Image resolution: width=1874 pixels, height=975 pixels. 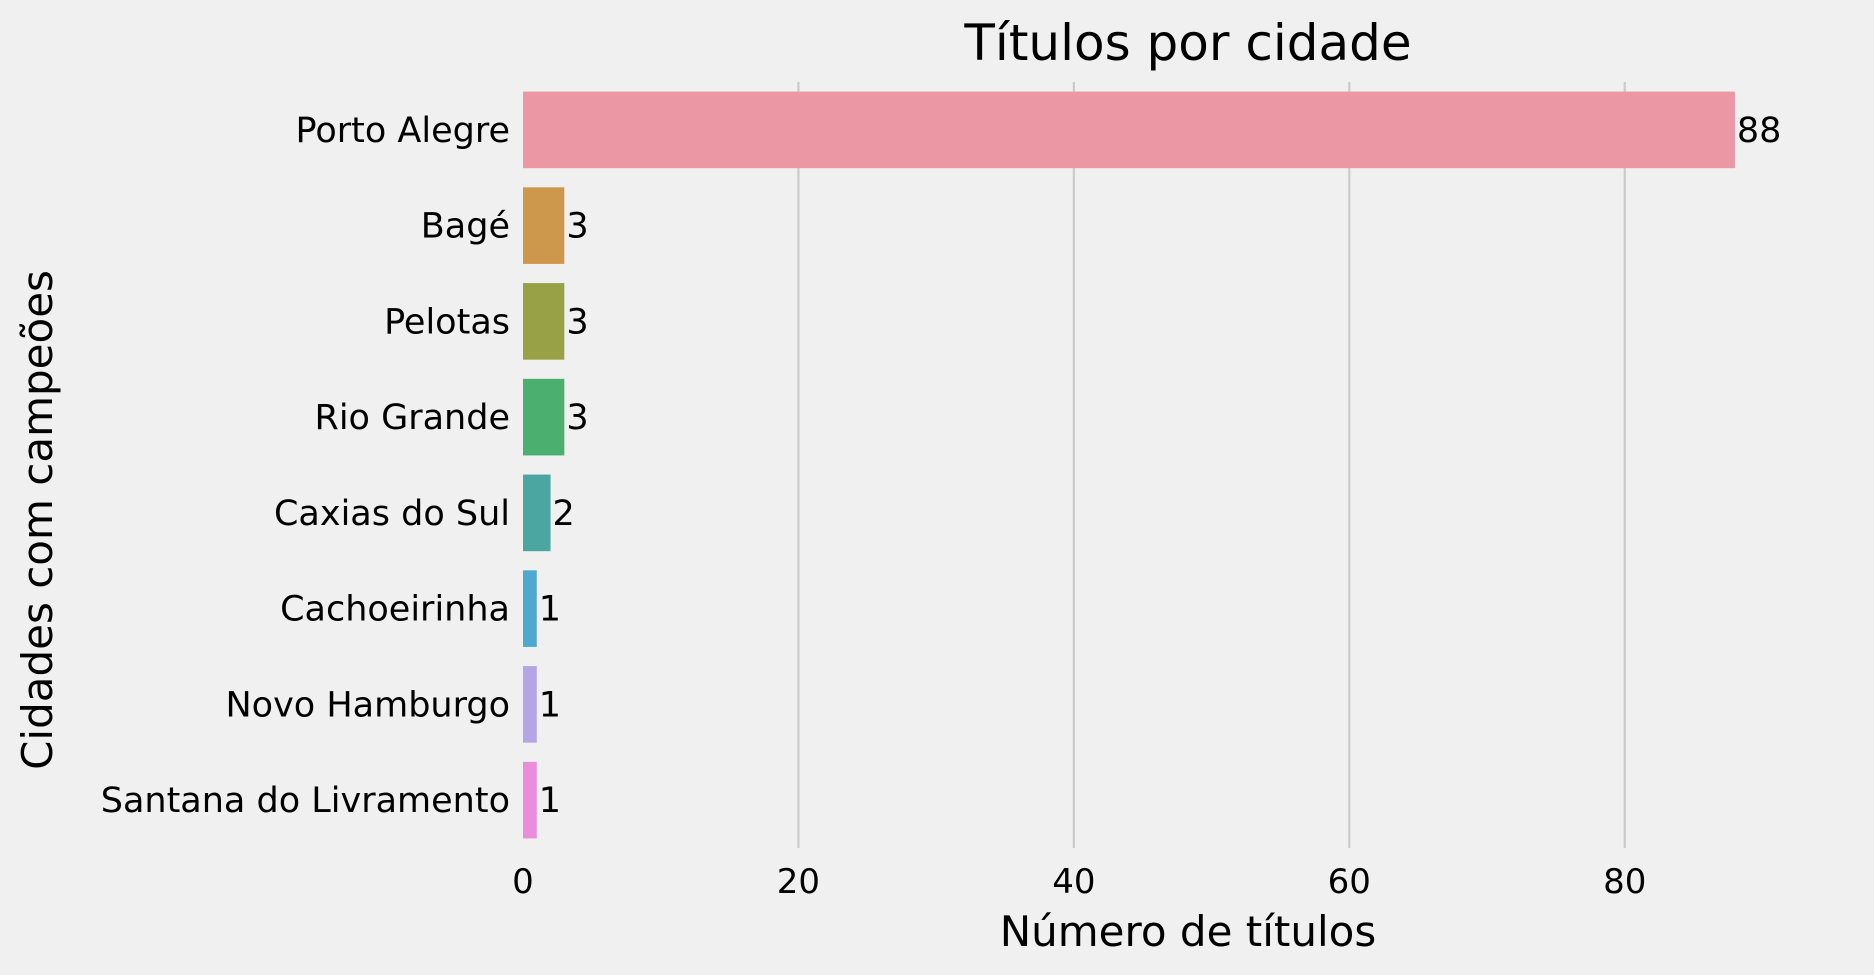 I want to click on category-label: Rio Grande, so click(x=412, y=418).